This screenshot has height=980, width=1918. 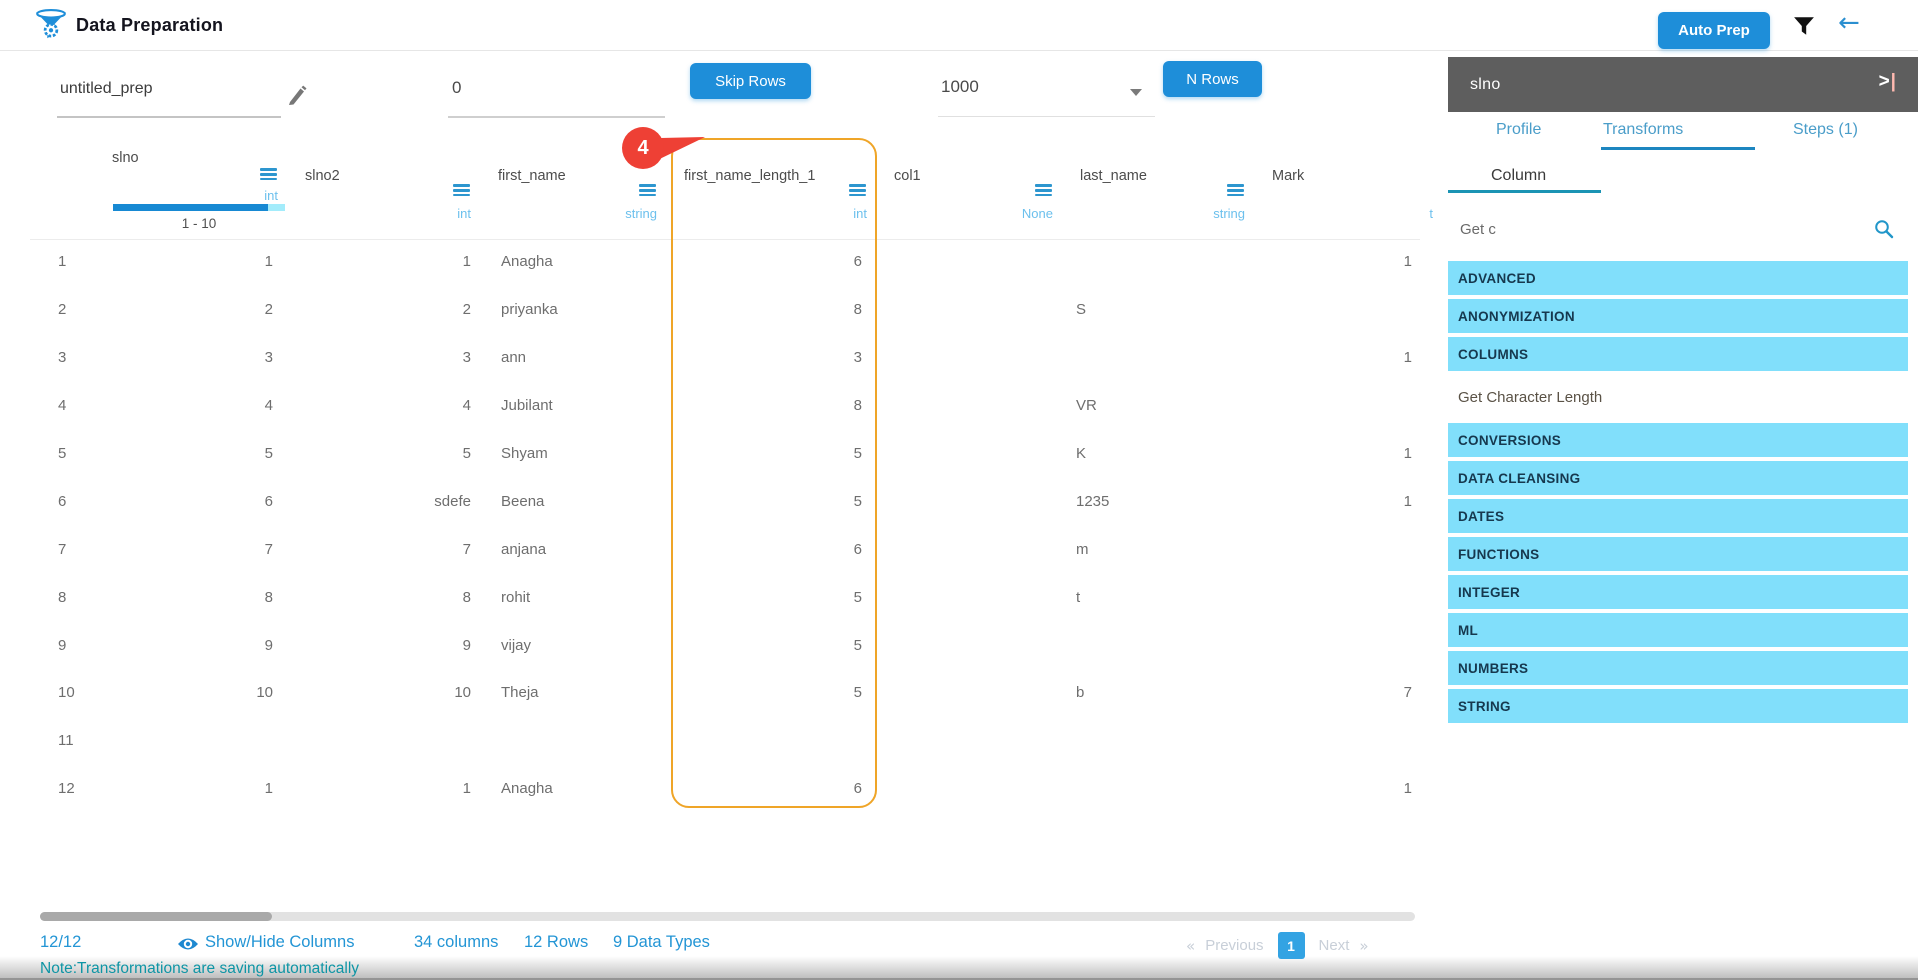 What do you see at coordinates (1678, 592) in the screenshot?
I see `category-integer: INTEGER` at bounding box center [1678, 592].